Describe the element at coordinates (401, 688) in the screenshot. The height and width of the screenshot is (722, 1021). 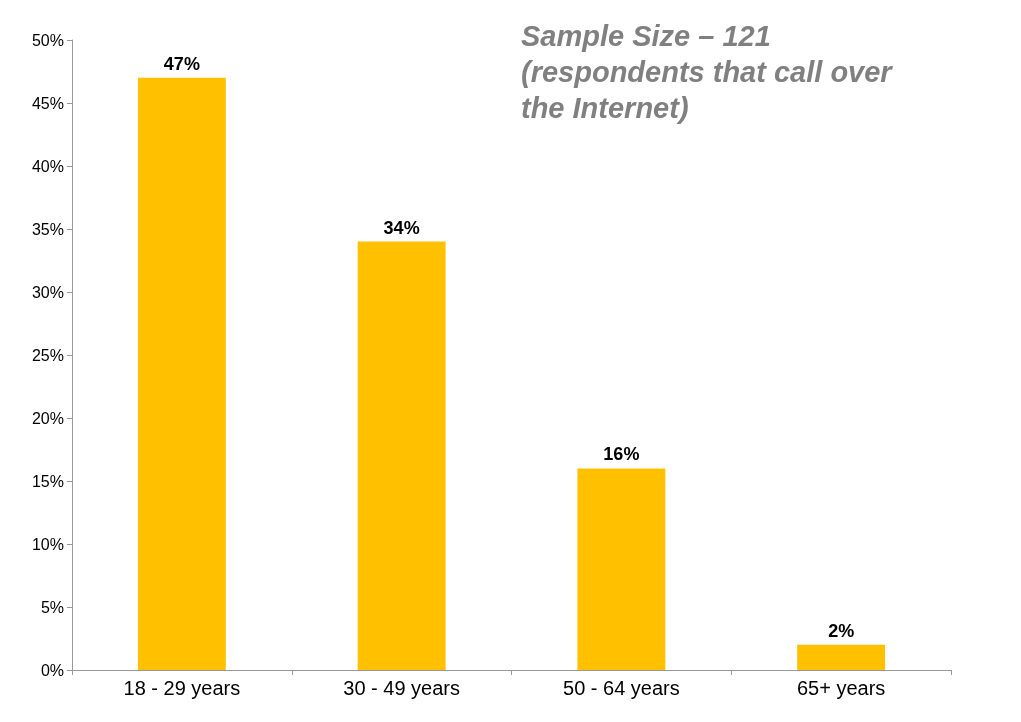
I see `x-tick-label: 30 - 49 years` at that location.